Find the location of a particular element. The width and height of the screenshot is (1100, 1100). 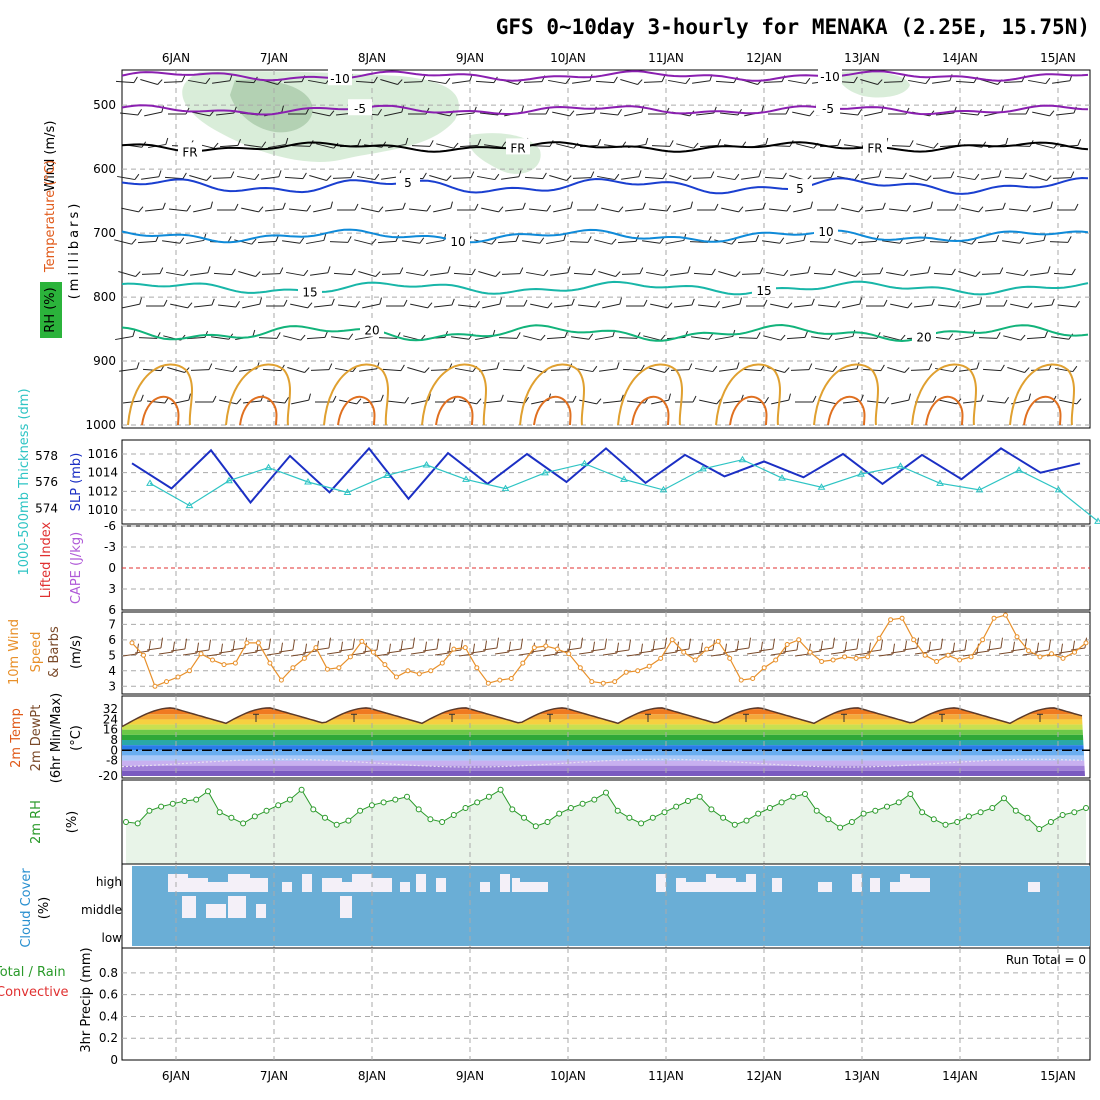

temp-contour is located at coordinates (605, 110).